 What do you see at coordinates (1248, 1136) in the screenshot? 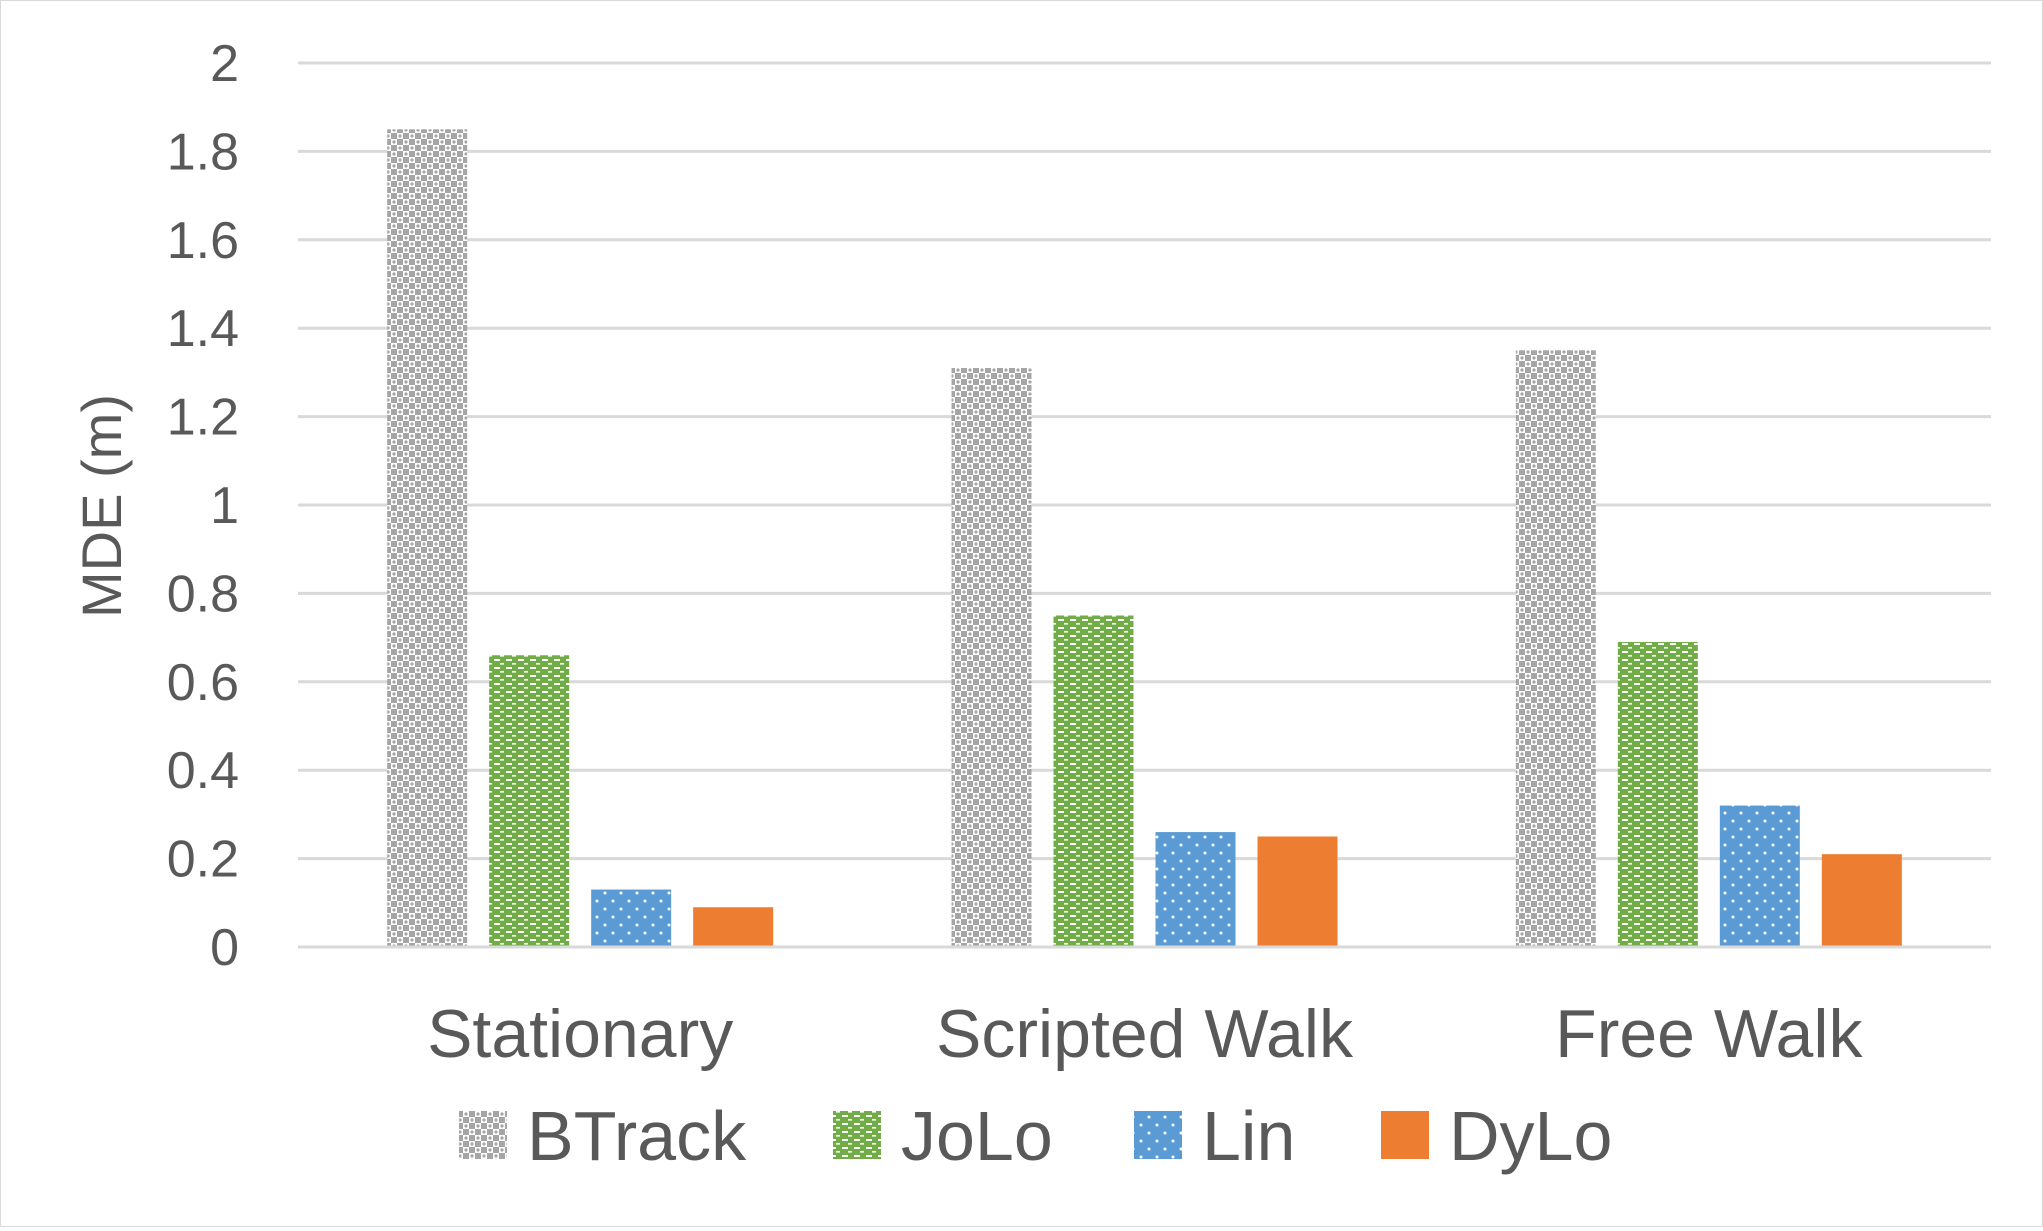
I see `legend-label-lin: Lin` at bounding box center [1248, 1136].